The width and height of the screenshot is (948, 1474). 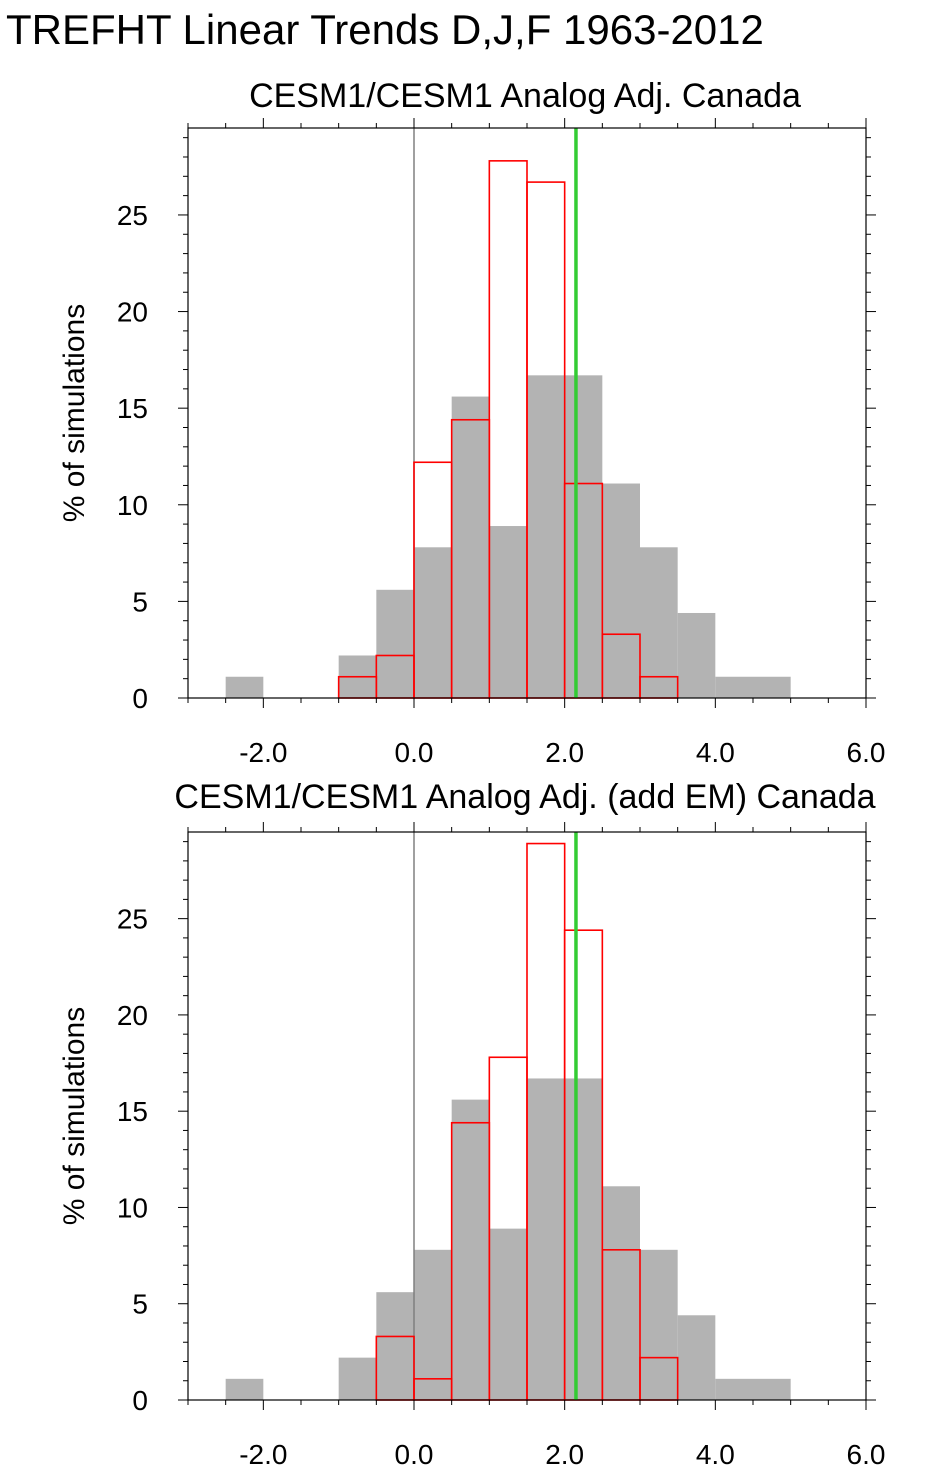 What do you see at coordinates (524, 797) in the screenshot?
I see `chart-title: CESM1/CESM1 Analog Adj. (add EM) Canada` at bounding box center [524, 797].